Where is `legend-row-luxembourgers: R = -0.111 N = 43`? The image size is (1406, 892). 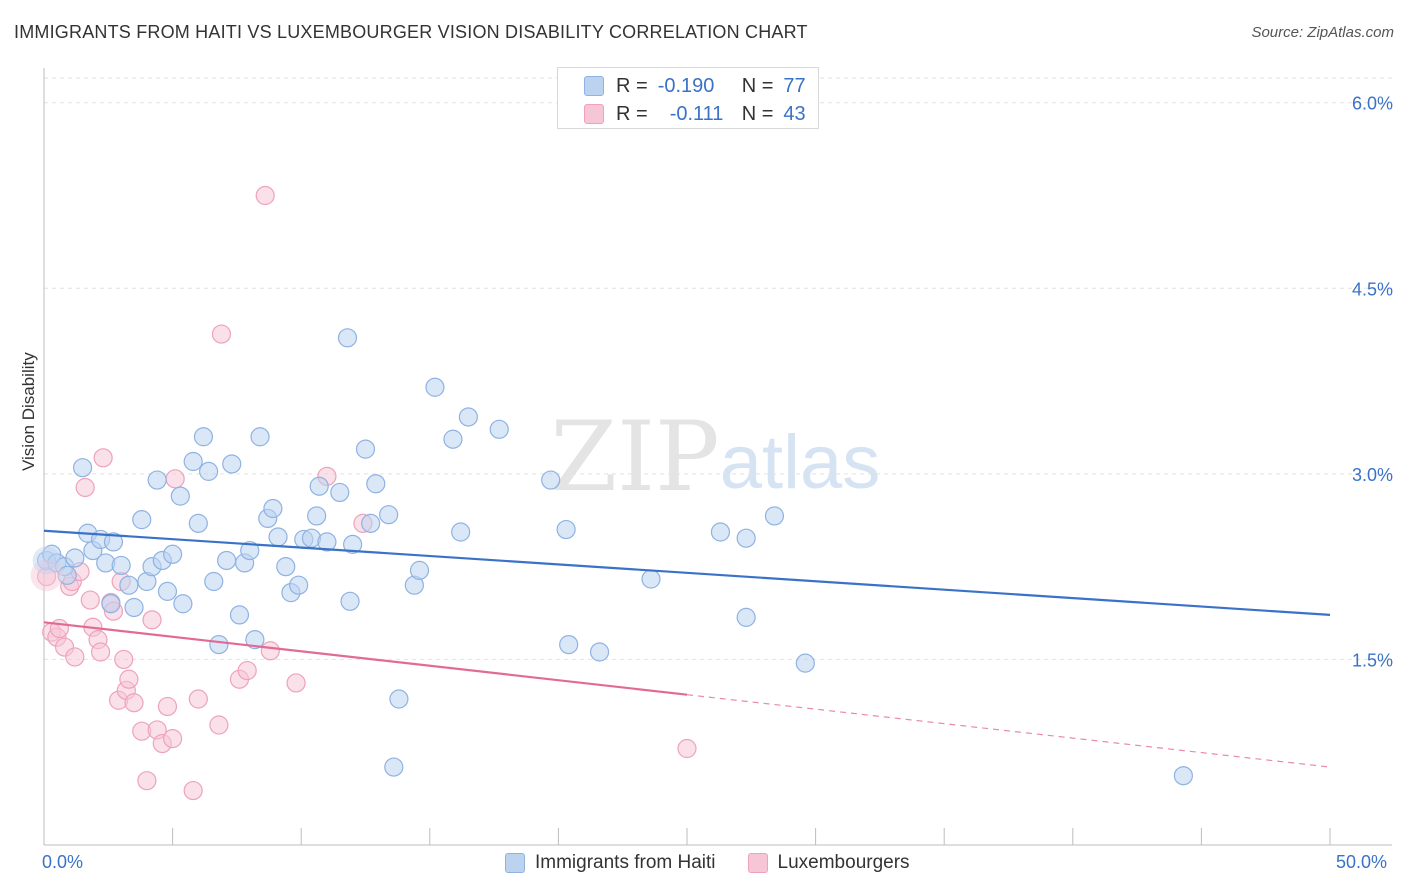 legend-row-luxembourgers: R = -0.111 N = 43 is located at coordinates (695, 114).